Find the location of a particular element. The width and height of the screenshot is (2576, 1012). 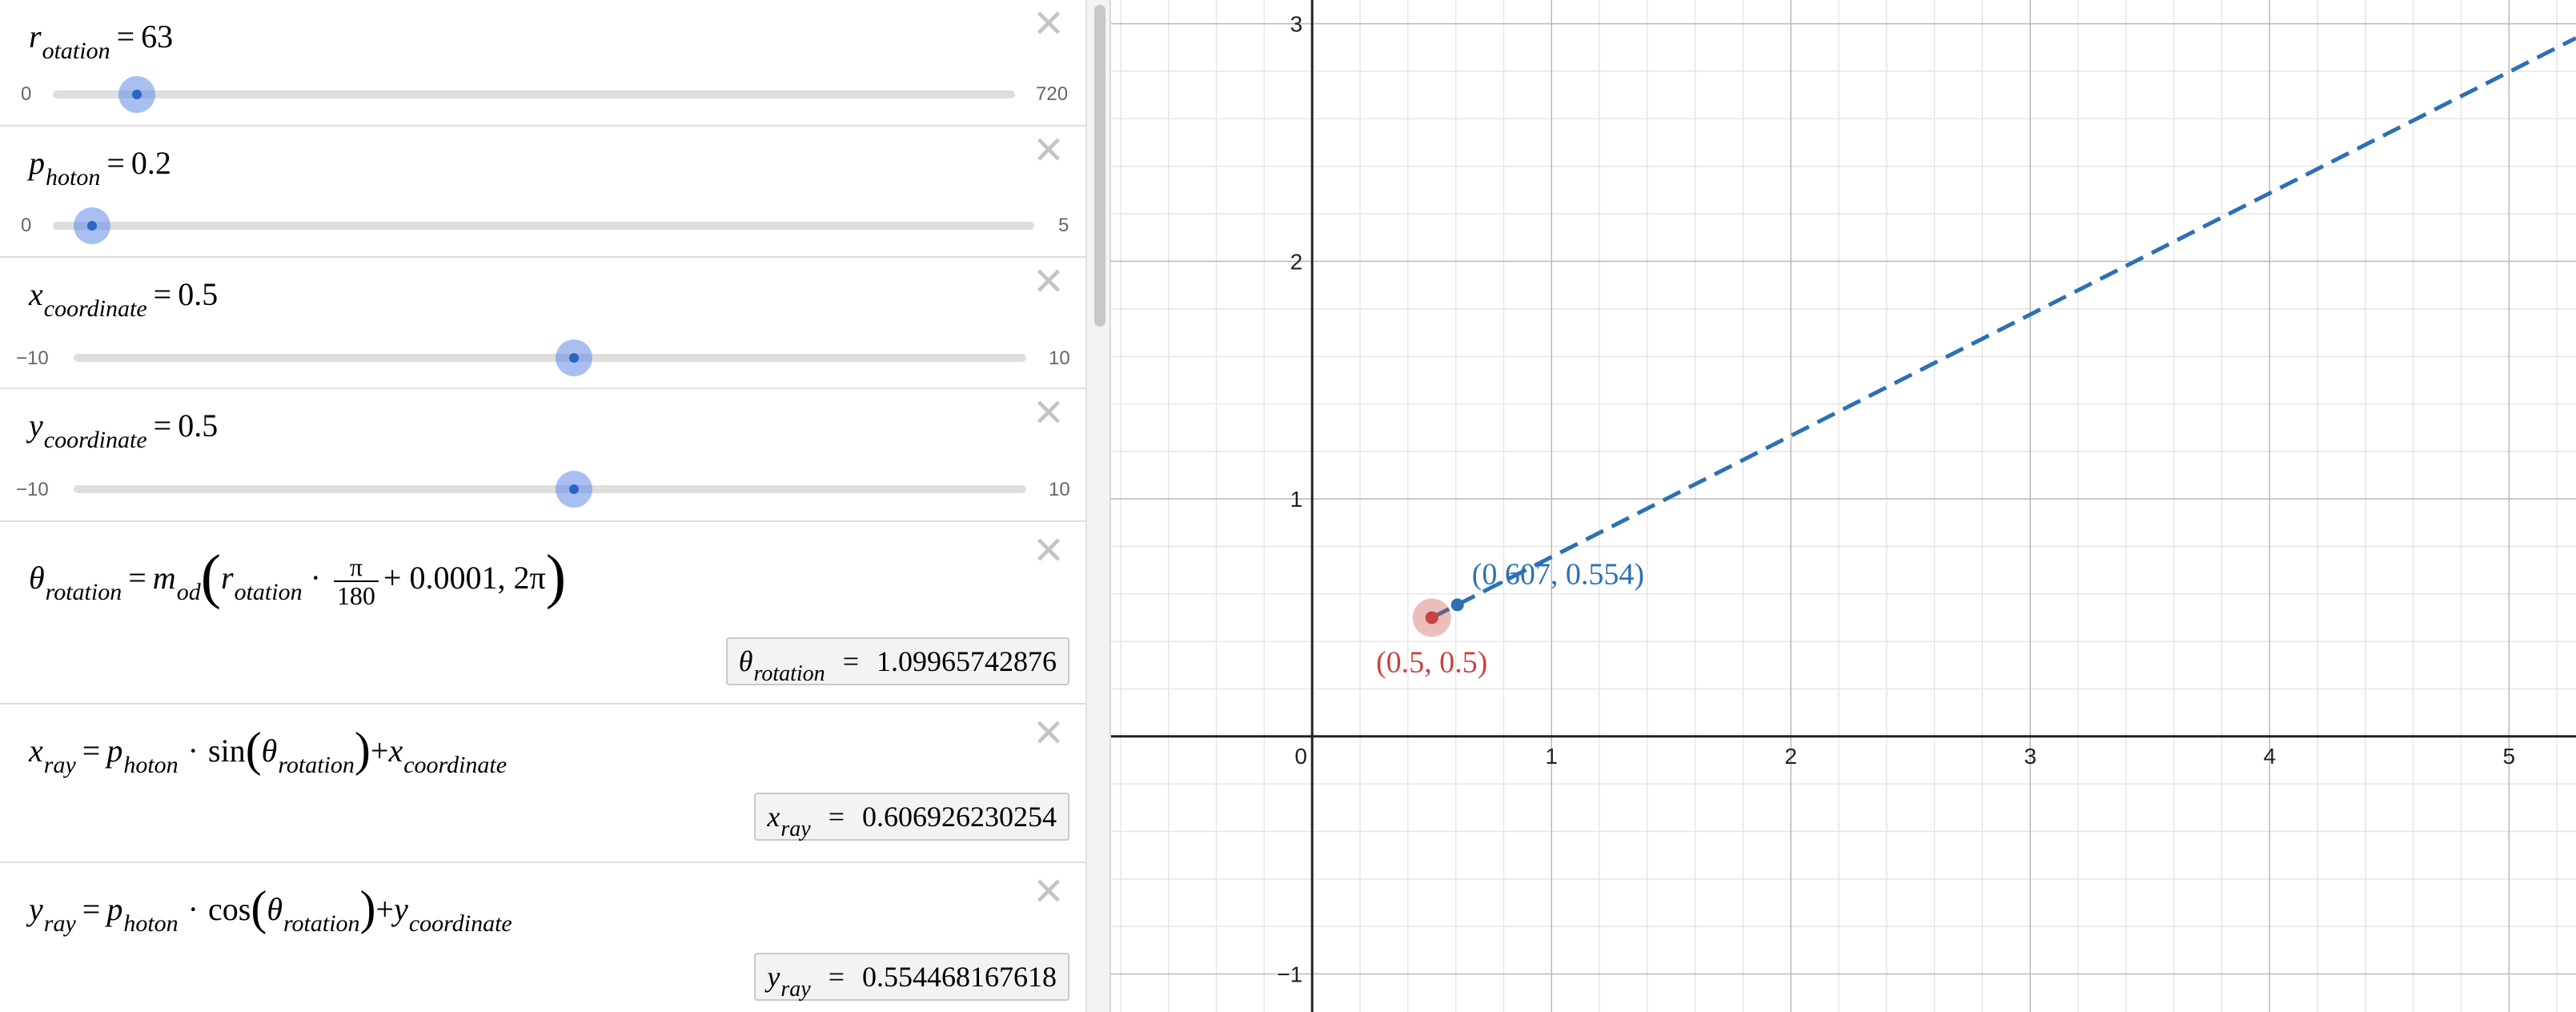

x-tick-label: 0 is located at coordinates (1300, 756).